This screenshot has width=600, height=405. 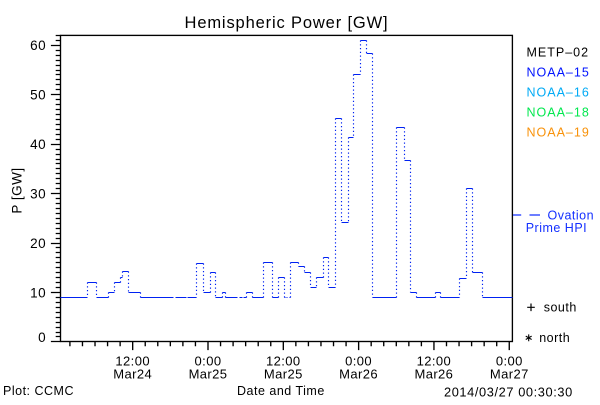 What do you see at coordinates (558, 93) in the screenshot?
I see `svg-text: NOAA–16` at bounding box center [558, 93].